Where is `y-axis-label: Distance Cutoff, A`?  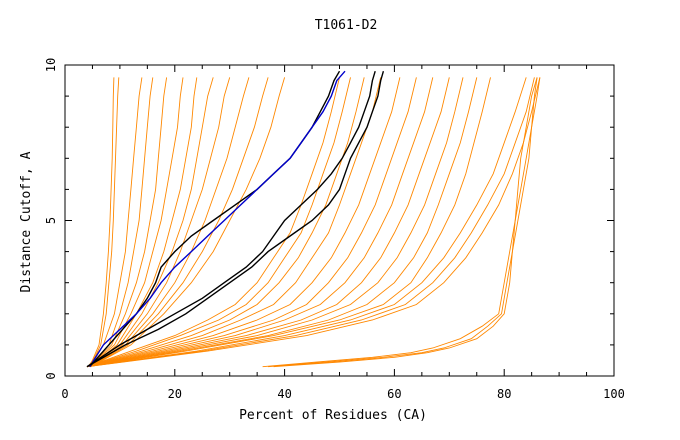 y-axis-label: Distance Cutoff, A is located at coordinates (26, 221).